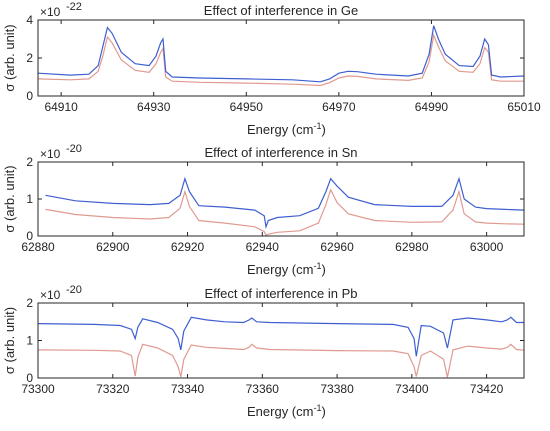  What do you see at coordinates (113, 247) in the screenshot?
I see `x-tick-label: 62900` at bounding box center [113, 247].